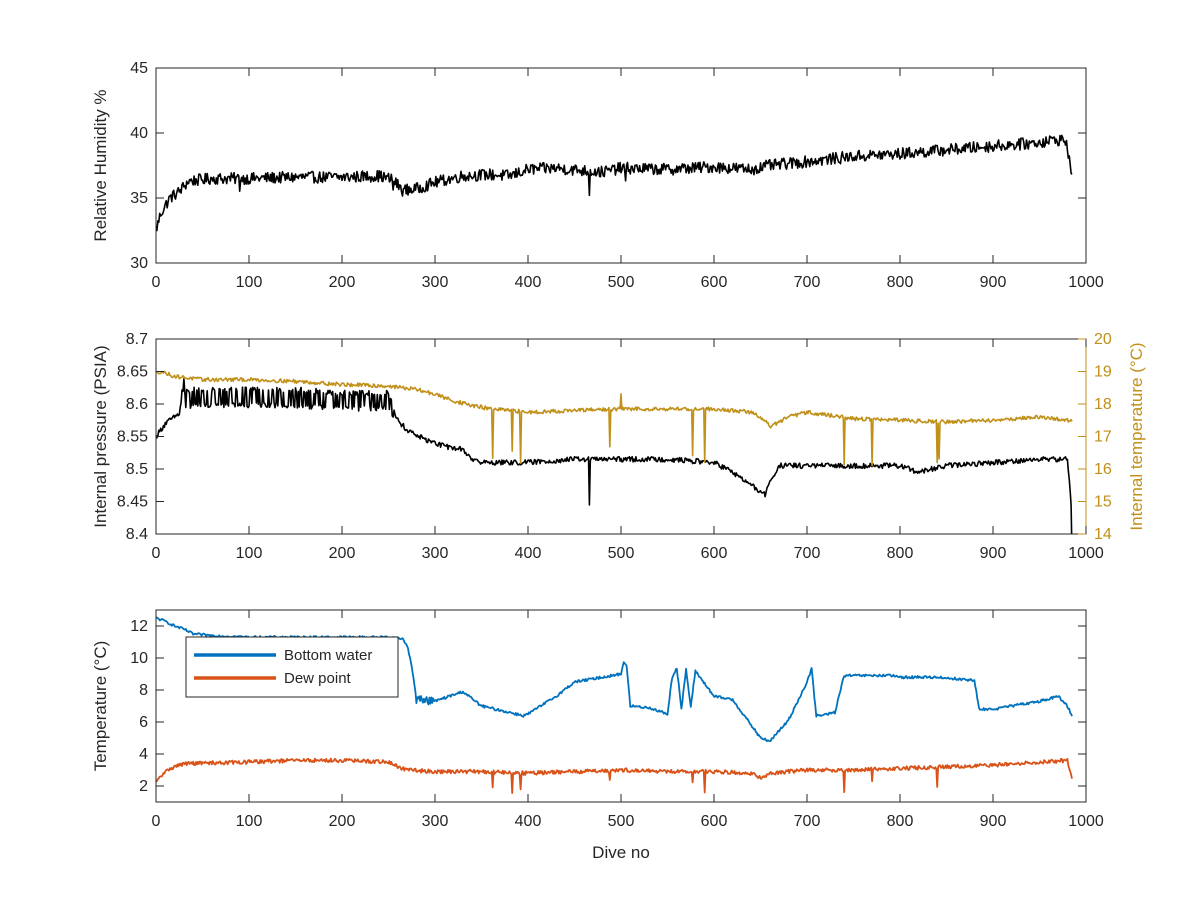  I want to click on y-right-tick-label: 14, so click(1103, 534).